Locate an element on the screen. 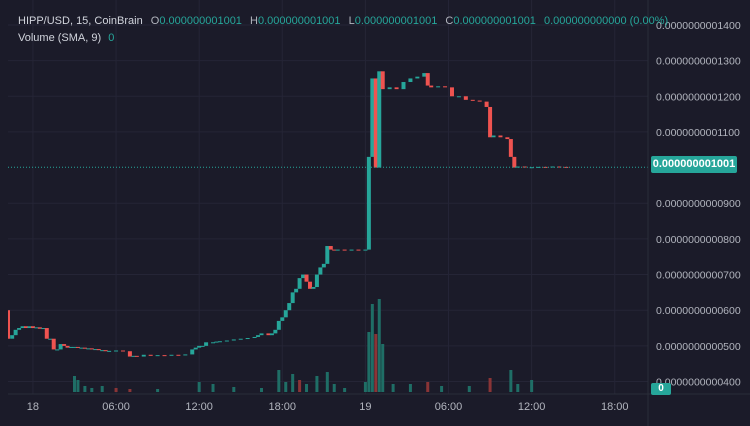 The width and height of the screenshot is (750, 426). volume-indicator-label: Volume (SMA, 9) is located at coordinates (60, 38).